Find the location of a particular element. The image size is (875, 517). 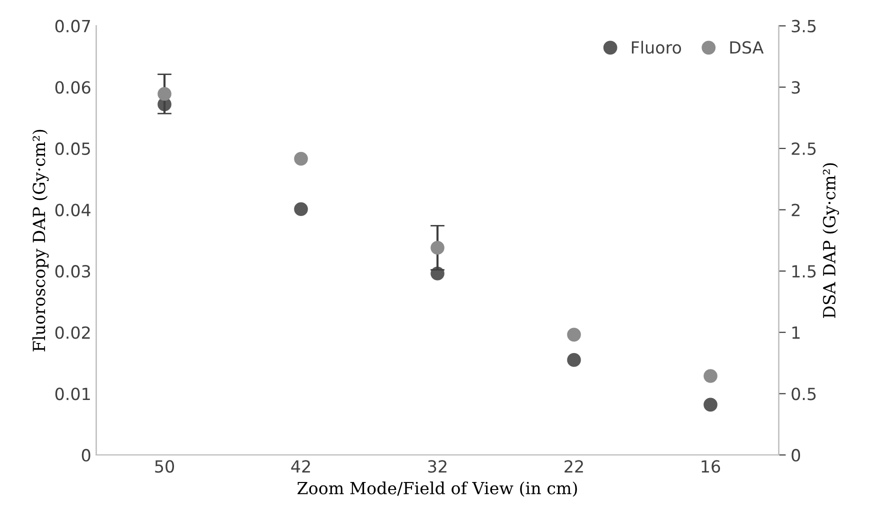

y-axis-title: Fluoroscopy DAP (Gy·cm²) is located at coordinates (40, 241).